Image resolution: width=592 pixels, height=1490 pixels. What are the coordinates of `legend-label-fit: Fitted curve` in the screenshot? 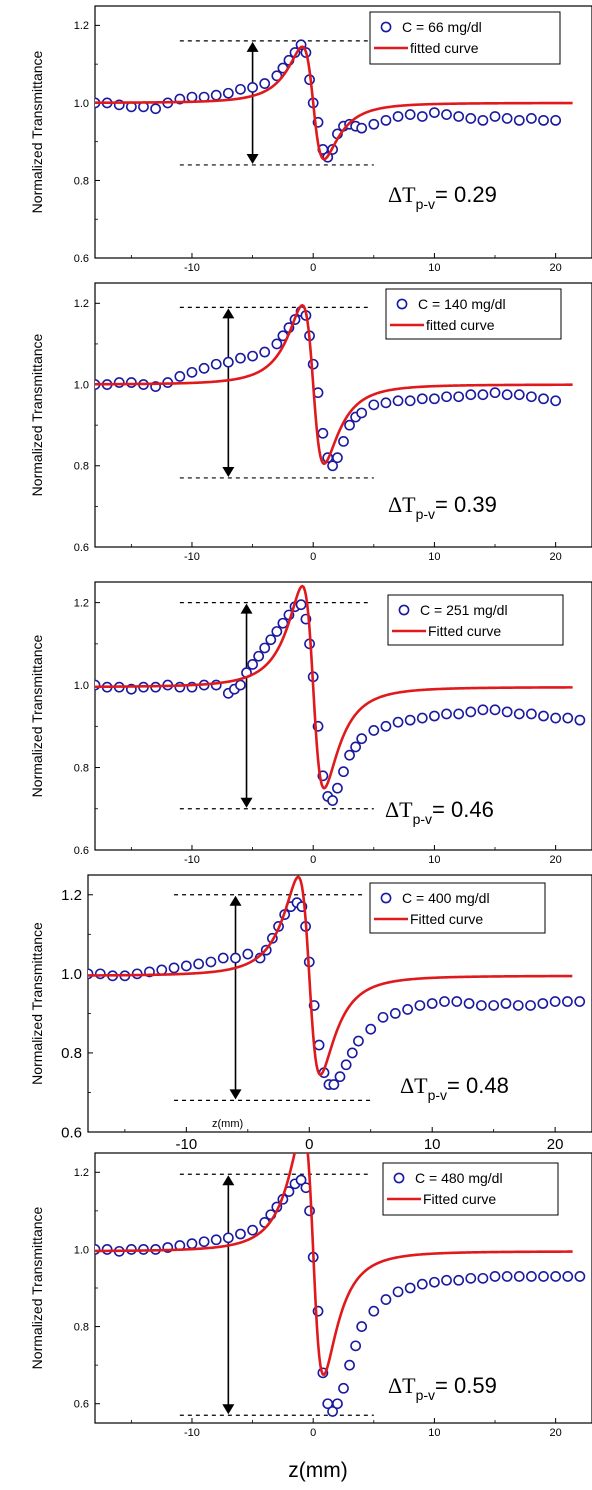 It's located at (464, 631).